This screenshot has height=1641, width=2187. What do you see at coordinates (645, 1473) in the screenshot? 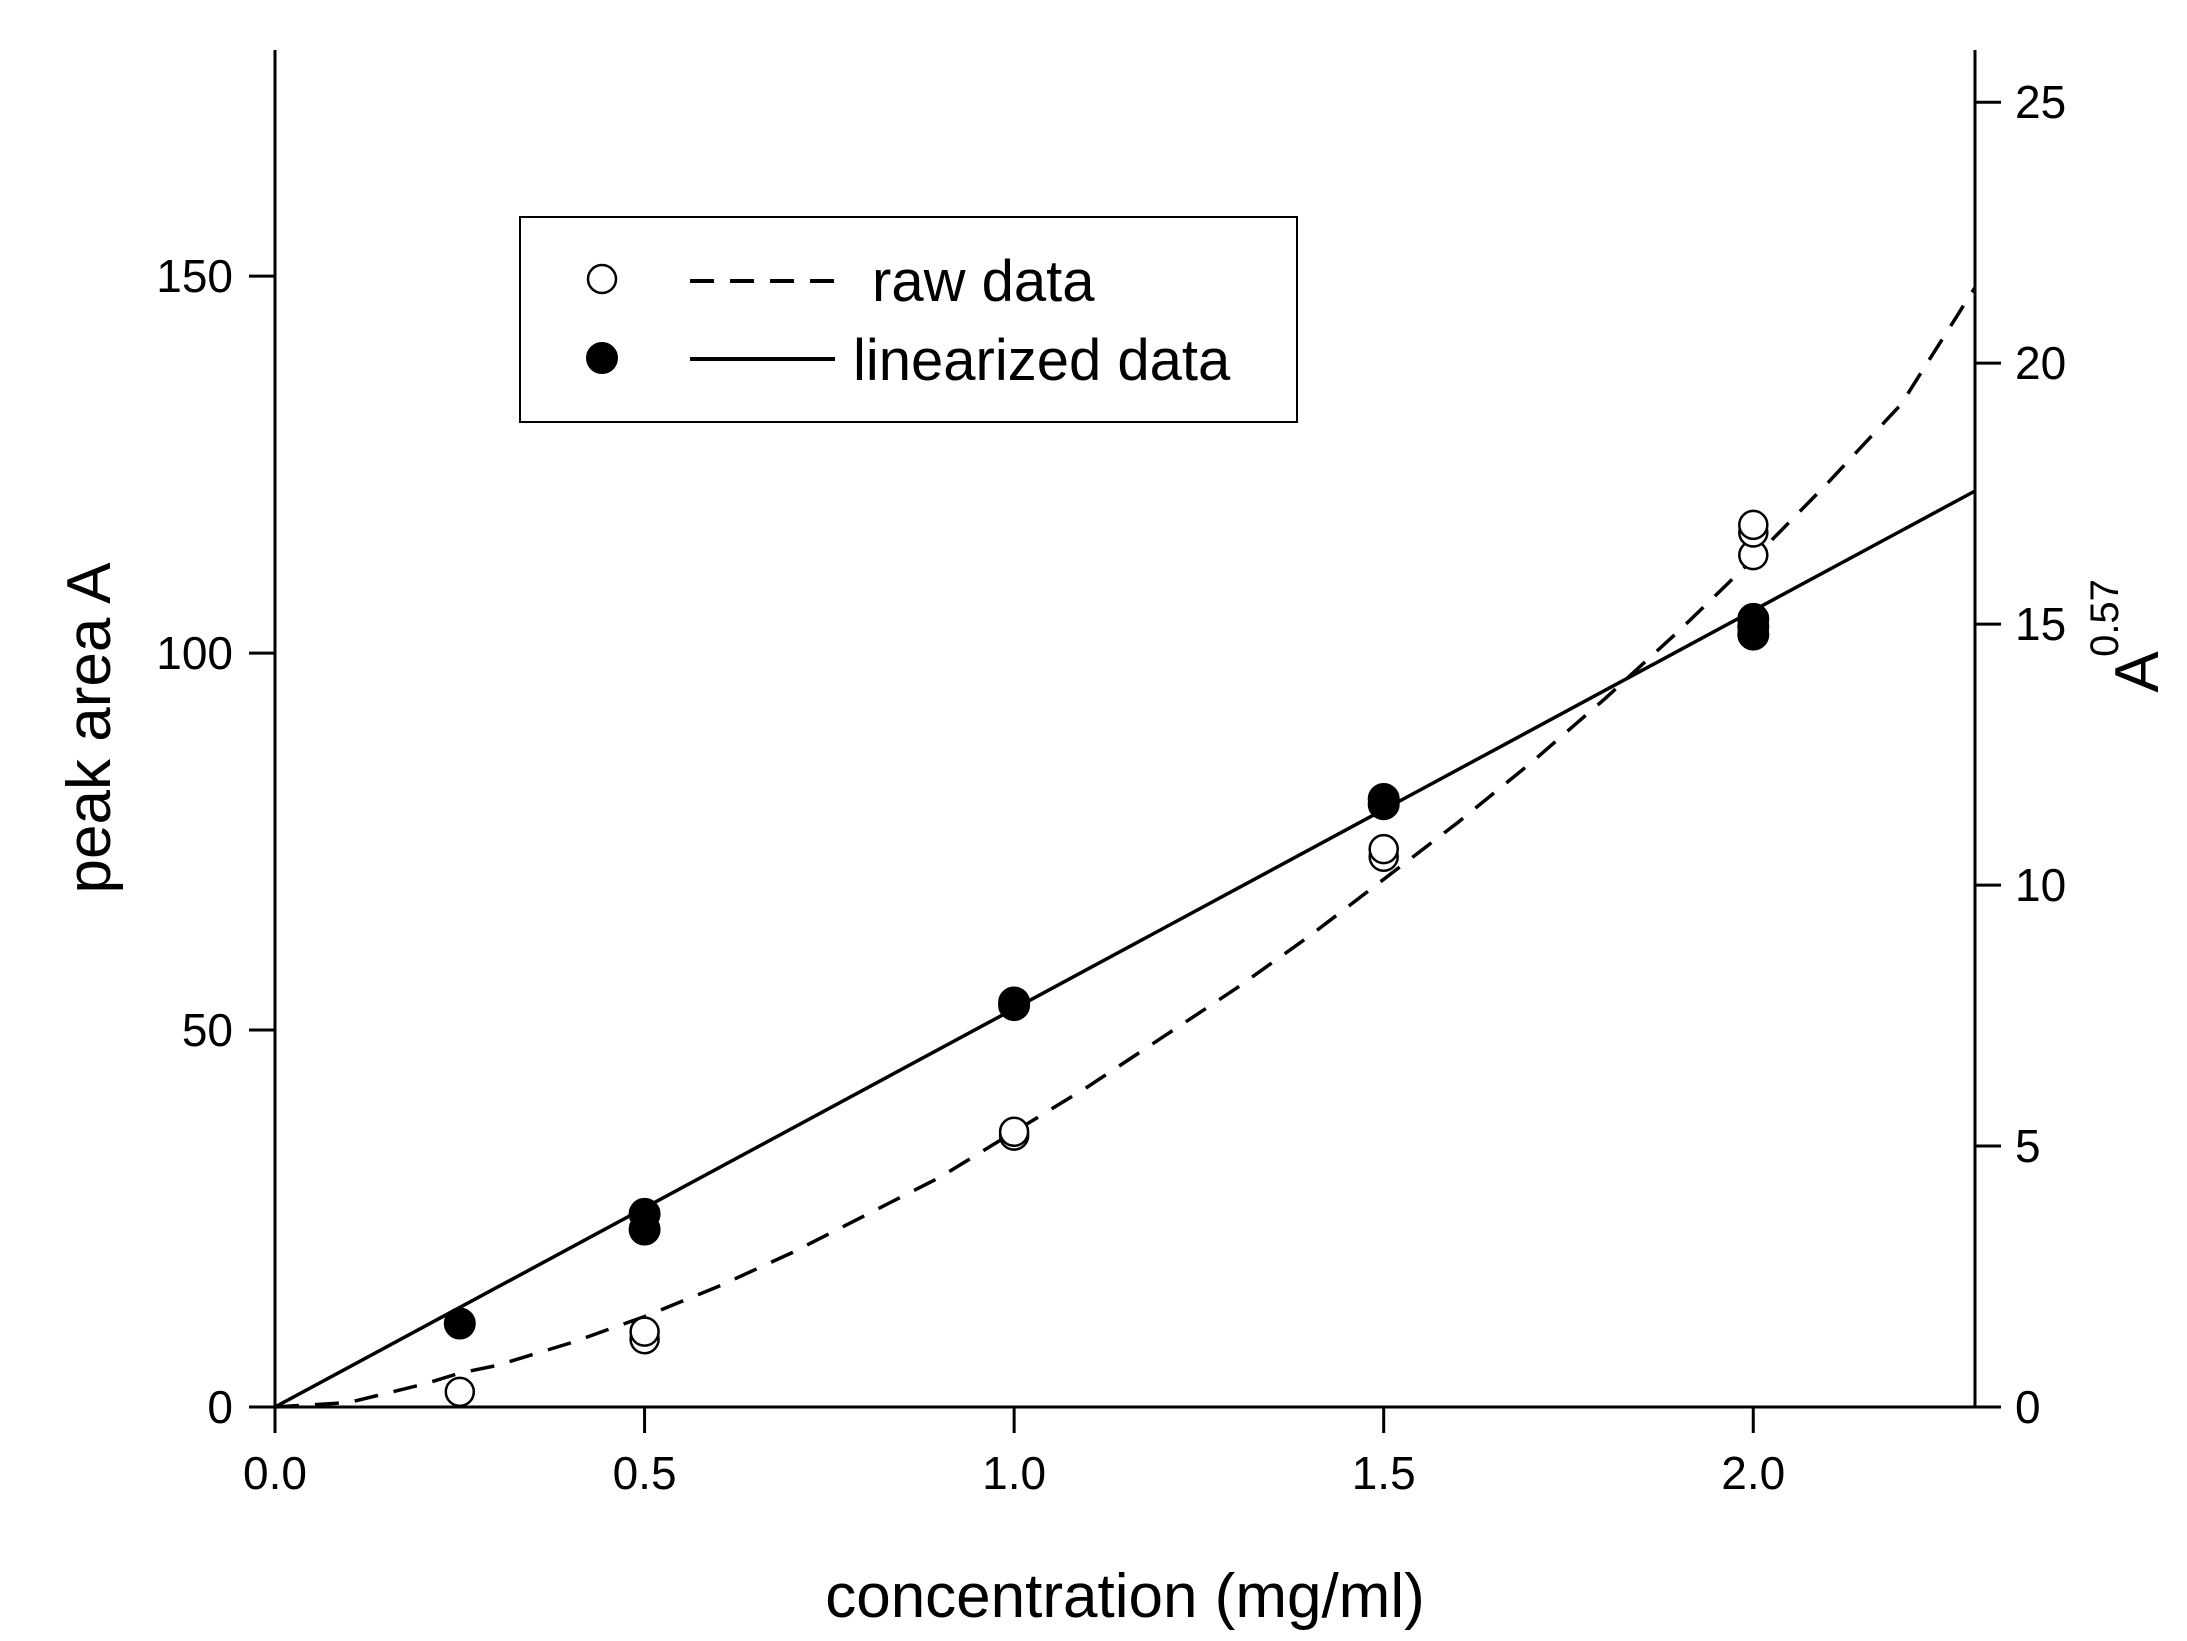
I see `x-tick-label: 0.5` at bounding box center [645, 1473].